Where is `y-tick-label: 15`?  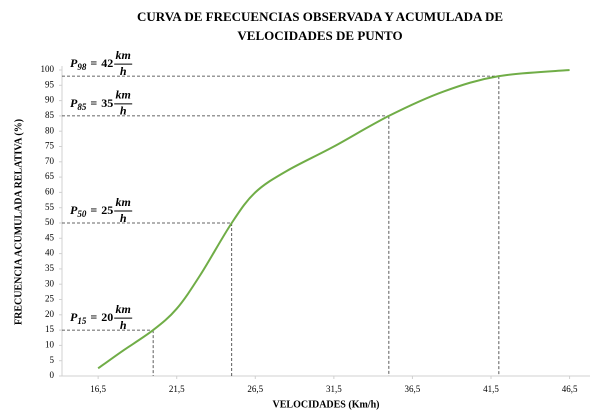
y-tick-label: 15 is located at coordinates (50, 329).